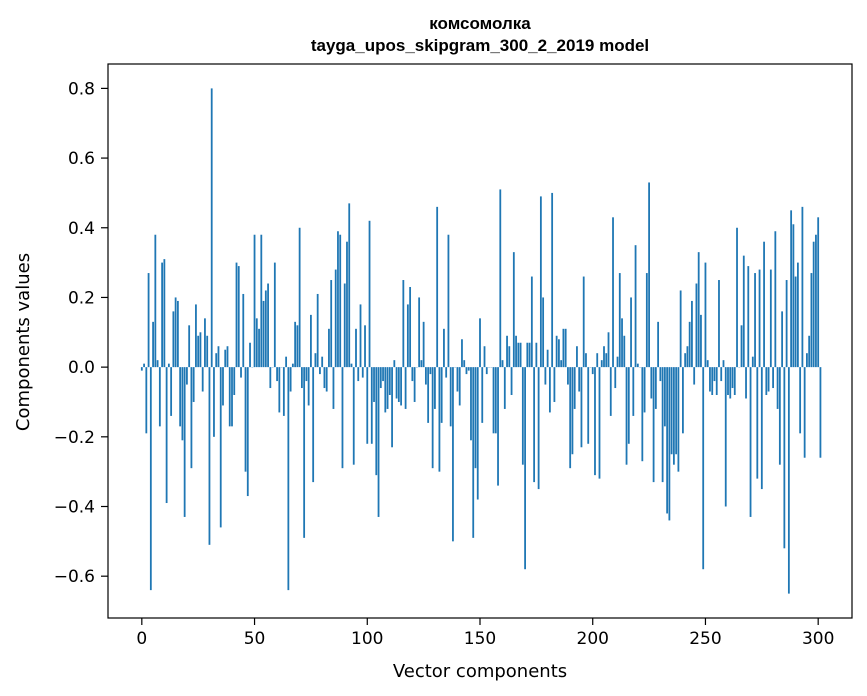 The height and width of the screenshot is (696, 867). Describe the element at coordinates (480, 45) in the screenshot. I see `chart-subtitle: tayga_upos_skipgram_300_2_2019 model` at that location.